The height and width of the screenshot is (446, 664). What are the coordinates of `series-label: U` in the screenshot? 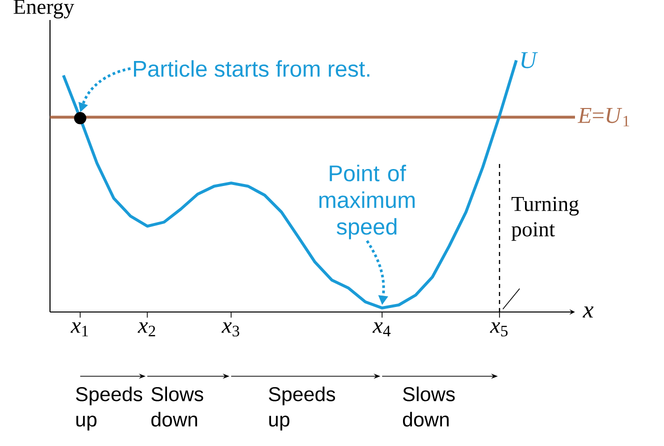 It's located at (529, 60).